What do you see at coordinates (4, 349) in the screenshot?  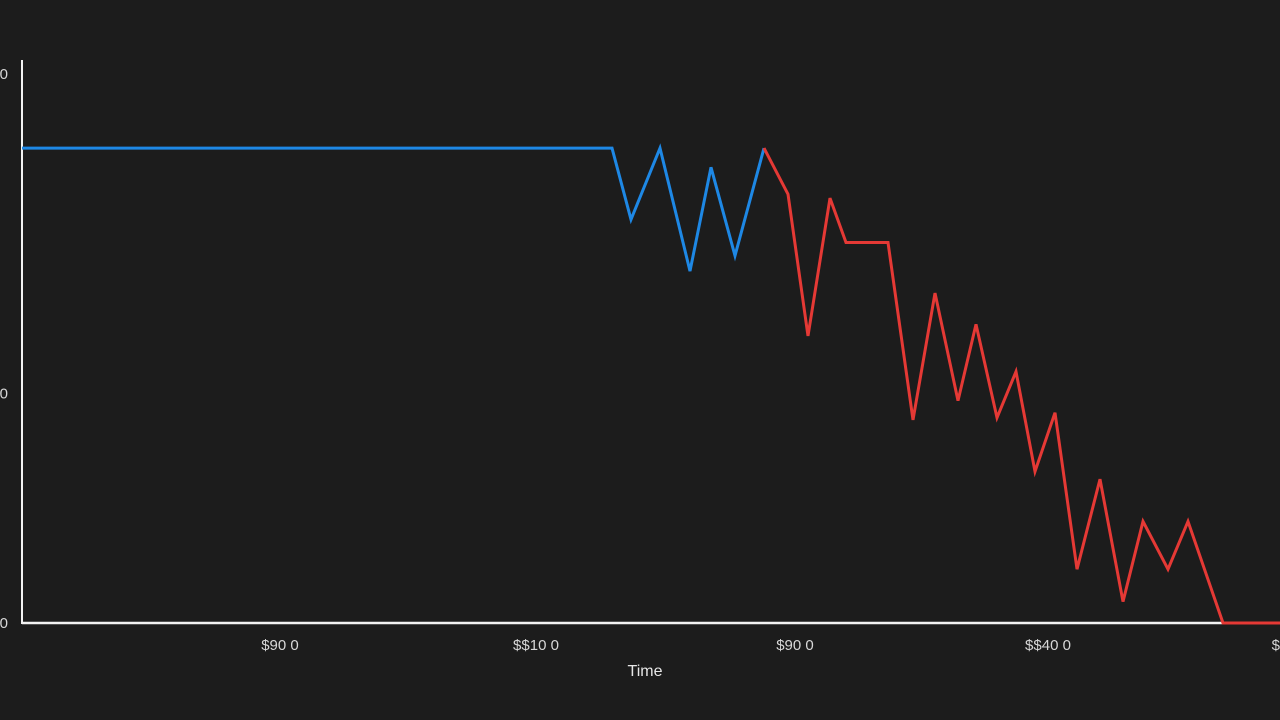 I see `y-tick-labels: 0 0 0` at bounding box center [4, 349].